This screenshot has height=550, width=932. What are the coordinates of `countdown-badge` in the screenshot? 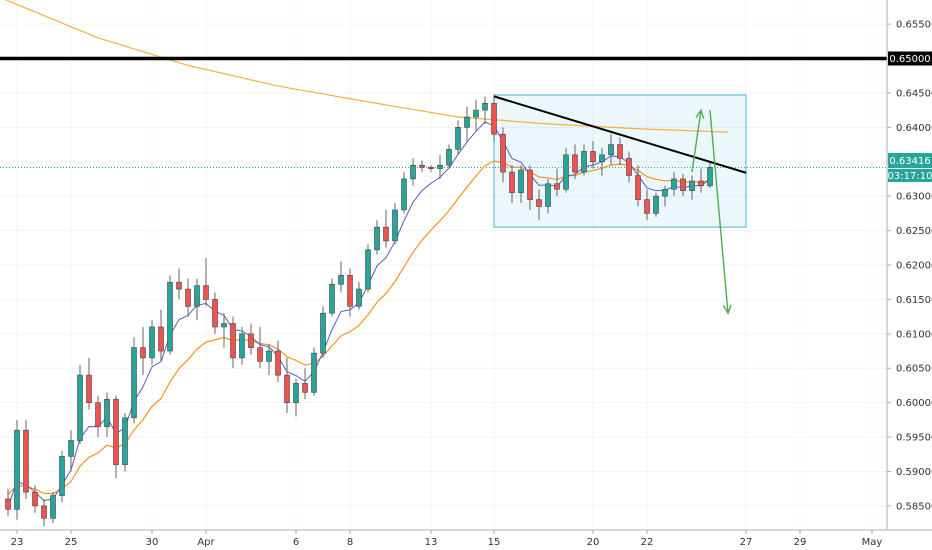 It's located at (910, 175).